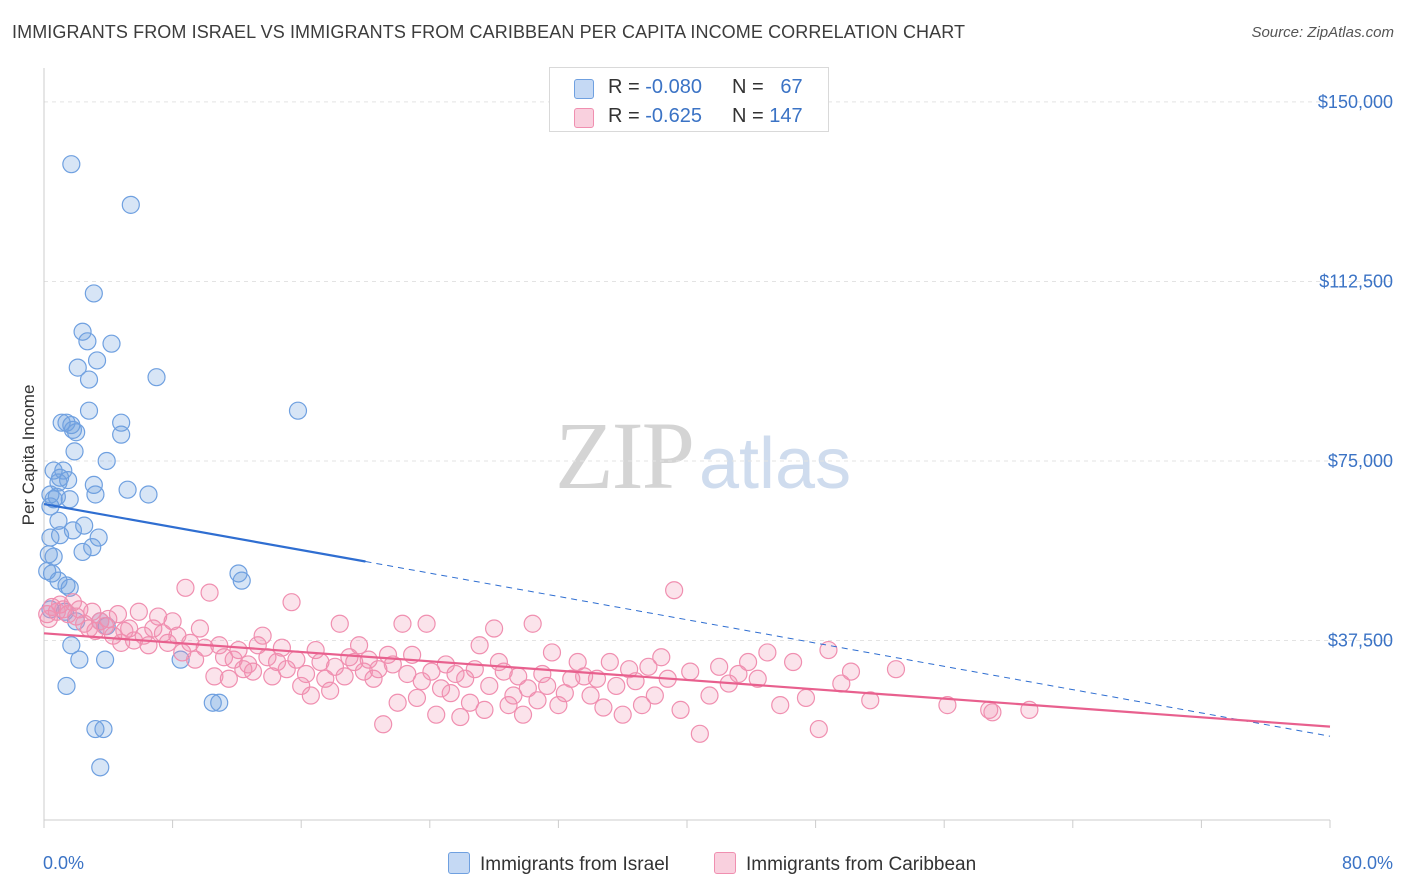 Image resolution: width=1406 pixels, height=892 pixels. I want to click on legend-item-caribbean: Immigrants from Caribbean, so click(845, 864).